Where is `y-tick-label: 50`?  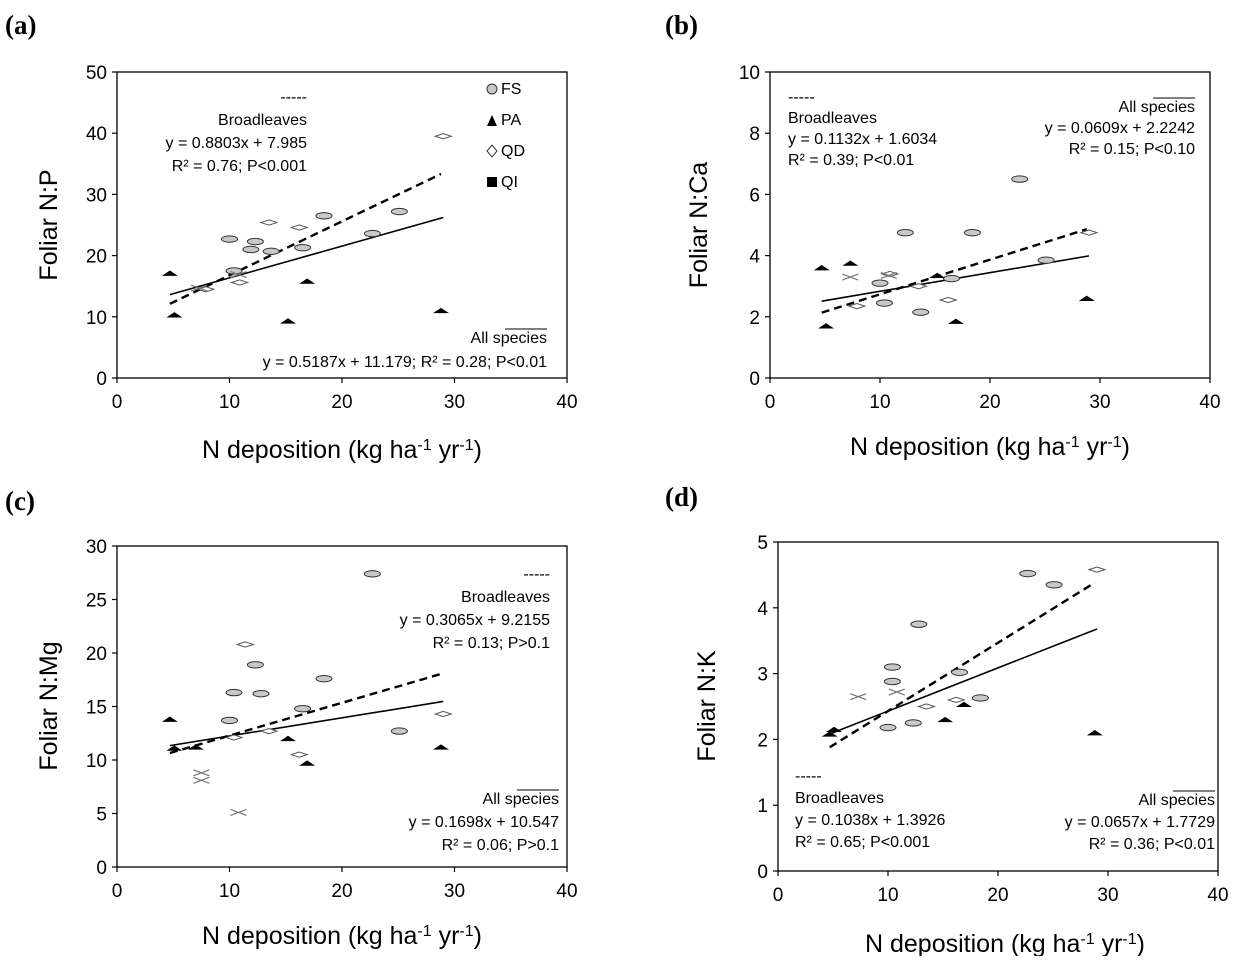
y-tick-label: 50 is located at coordinates (96, 73).